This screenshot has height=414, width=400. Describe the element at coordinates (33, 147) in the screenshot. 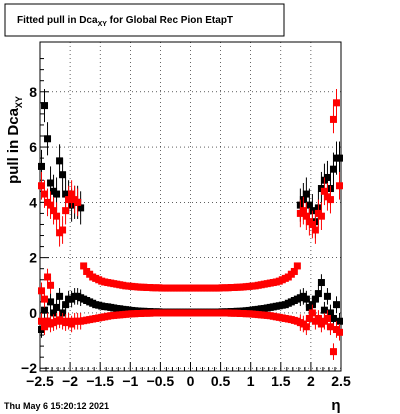

I see `y-tick-label: 6` at that location.